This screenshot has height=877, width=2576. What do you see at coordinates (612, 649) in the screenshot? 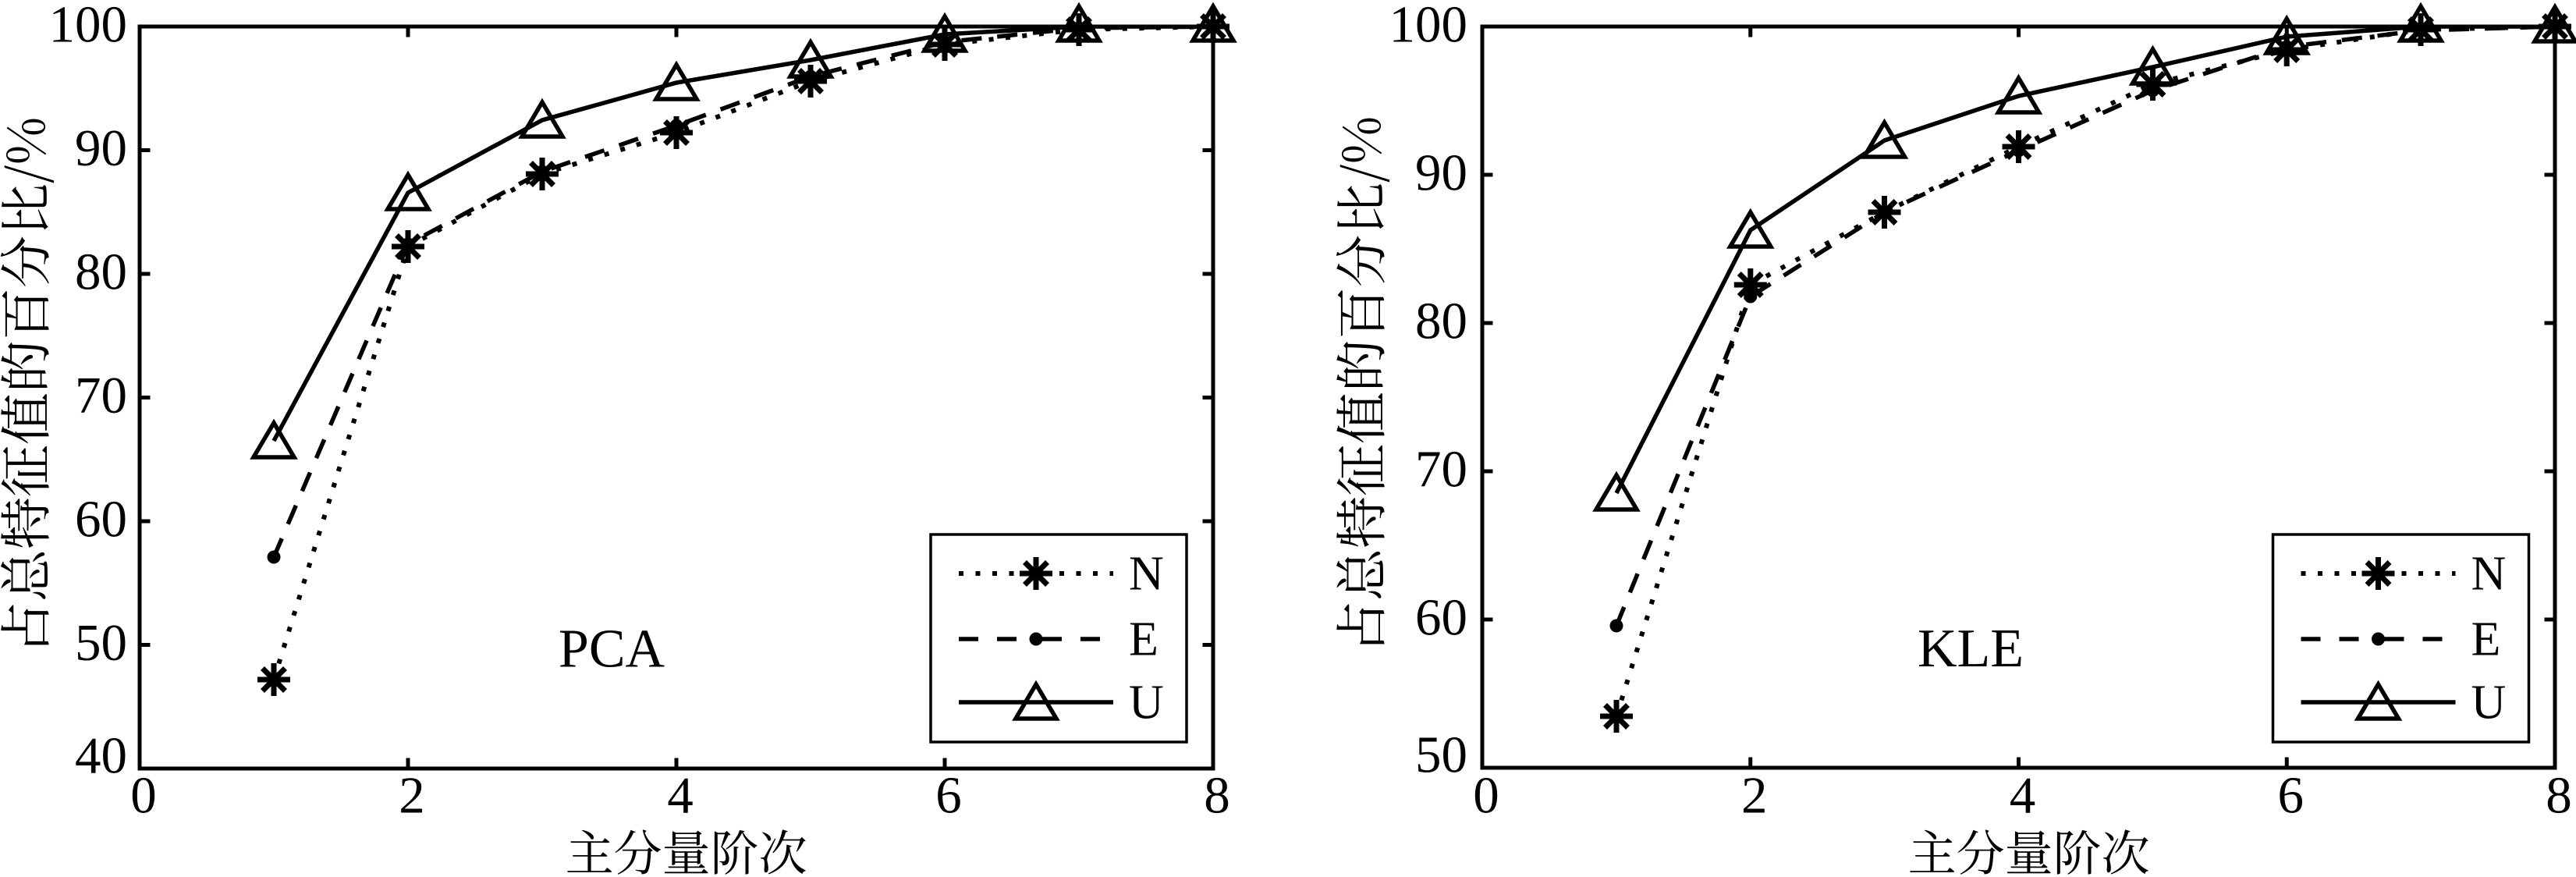
I see `svg-text: PCA` at bounding box center [612, 649].